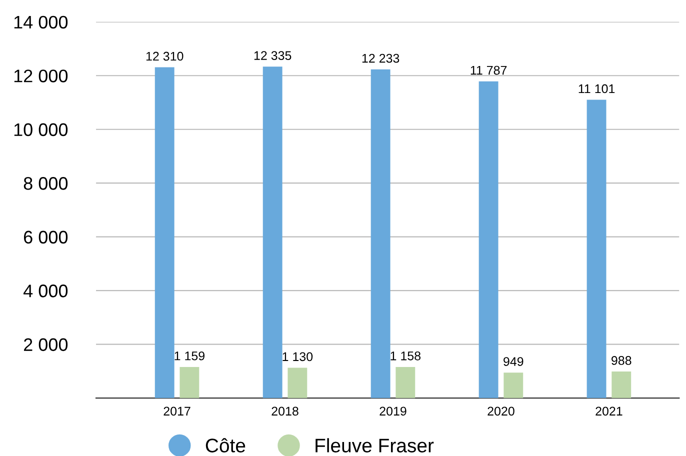  I want to click on legend-label: Côte, so click(226, 445).